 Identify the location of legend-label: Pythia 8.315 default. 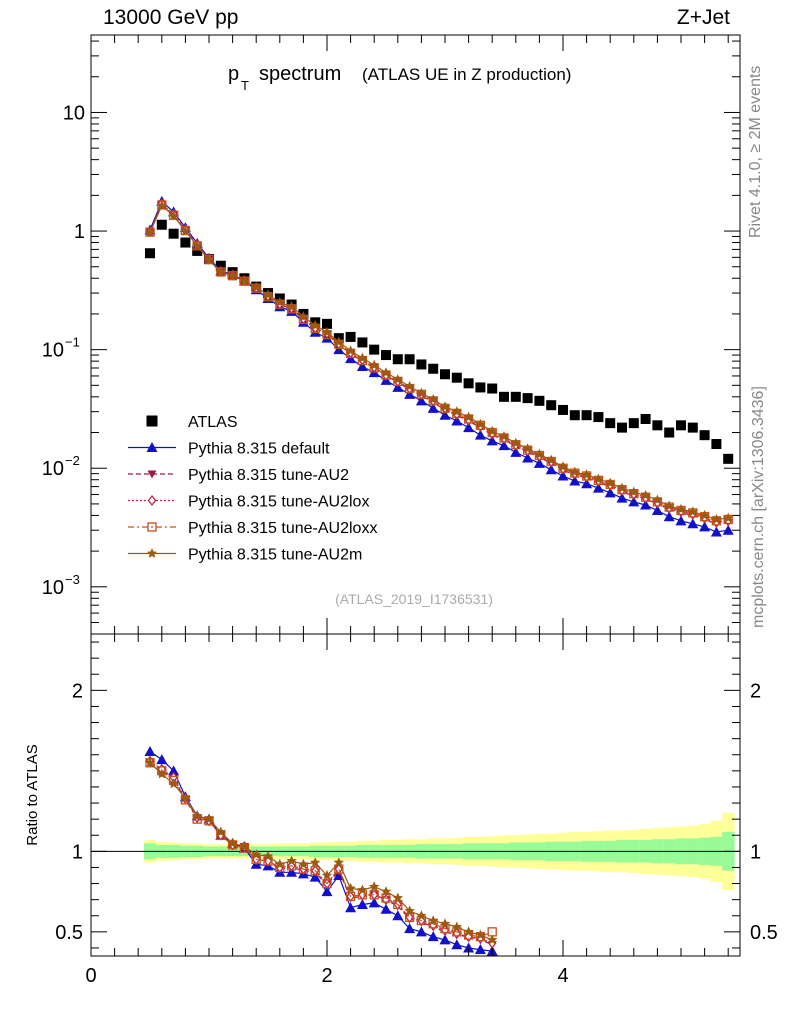
(259, 449).